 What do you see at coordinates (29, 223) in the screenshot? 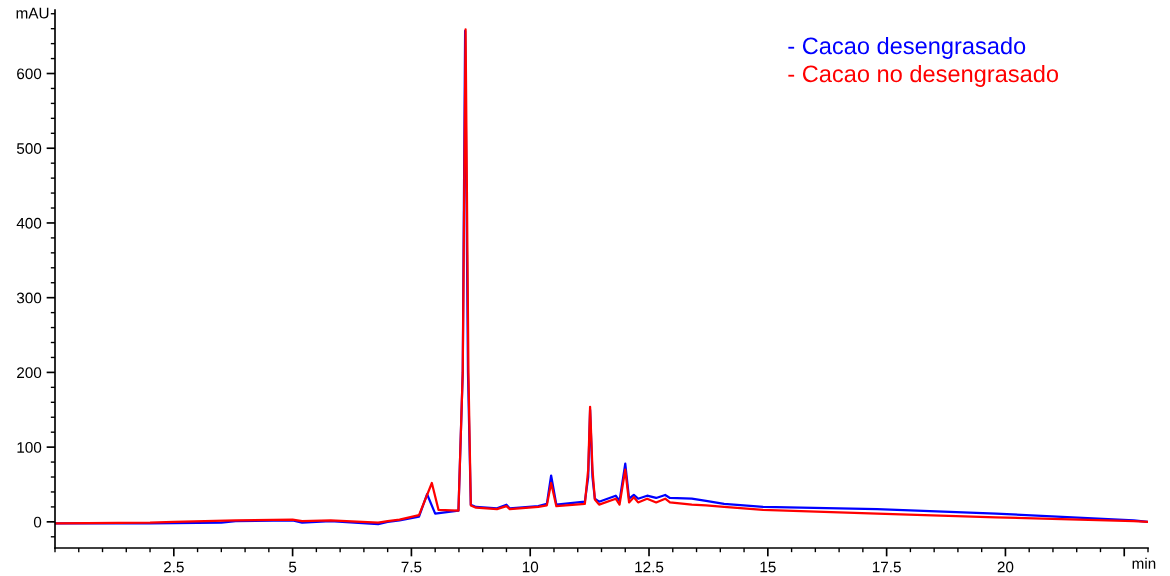
I see `y-tick-label: 400` at bounding box center [29, 223].